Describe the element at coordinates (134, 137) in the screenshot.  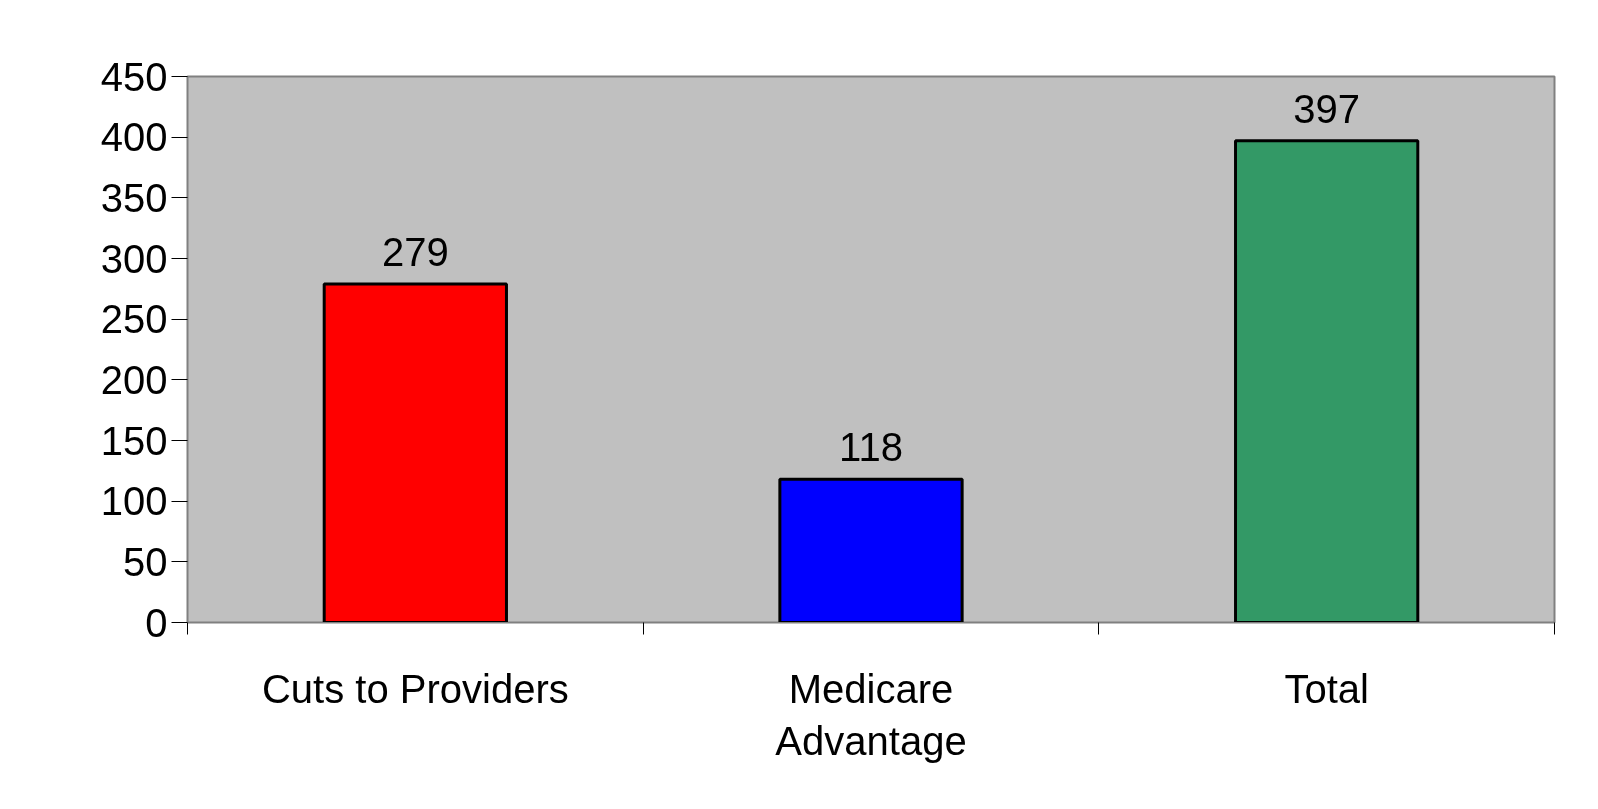
I see `y-tick-label: 400` at that location.